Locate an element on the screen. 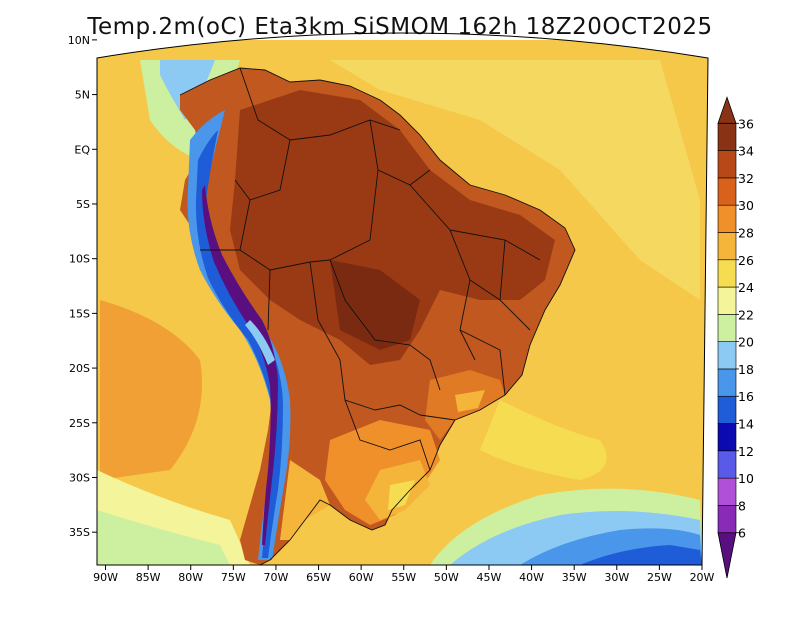 The image size is (800, 618). lon-tick-label: 25W is located at coordinates (659, 577).